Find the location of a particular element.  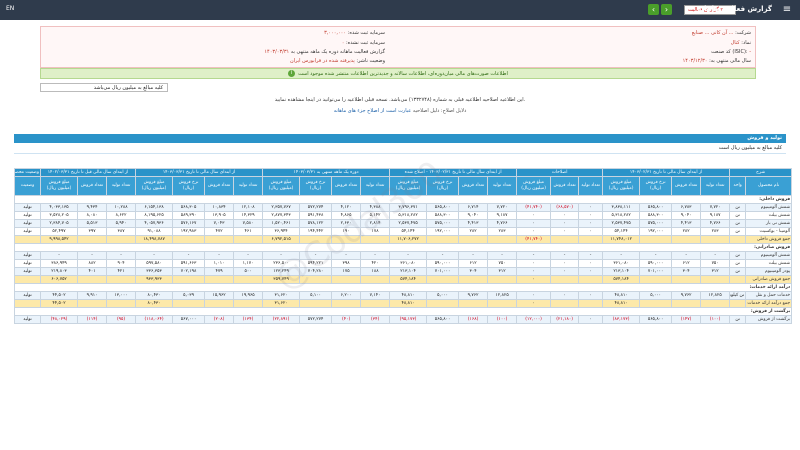

table-cell: ۱,۵۲۰,۴۶۱ is located at coordinates (281, 223).